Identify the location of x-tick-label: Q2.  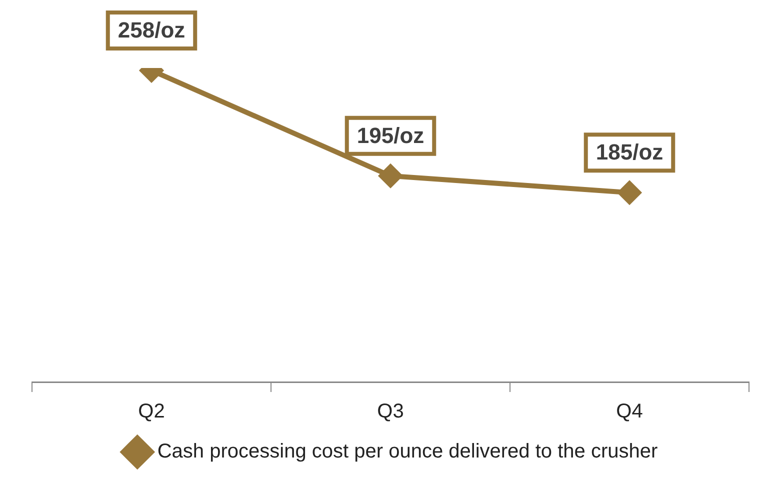
(151, 411).